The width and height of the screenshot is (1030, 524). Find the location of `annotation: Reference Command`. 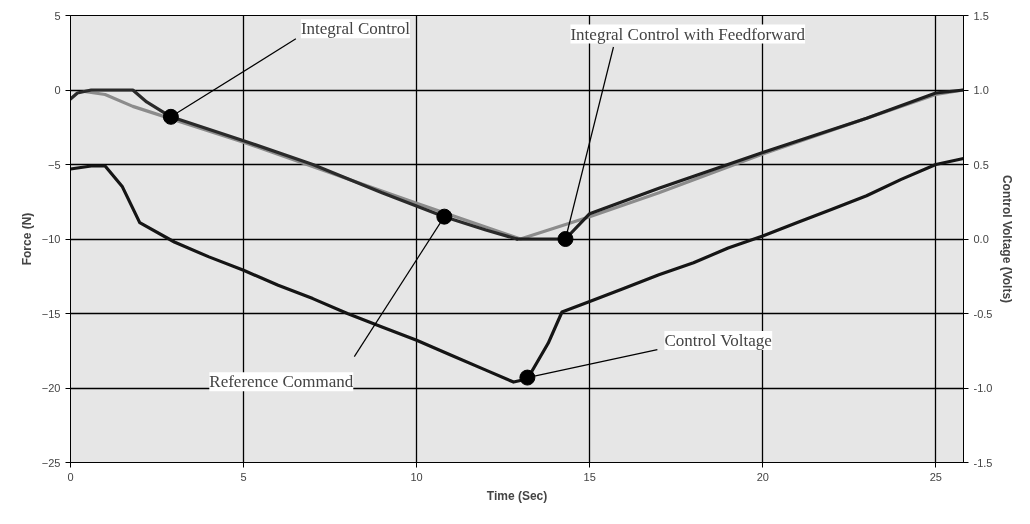

annotation: Reference Command is located at coordinates (281, 382).